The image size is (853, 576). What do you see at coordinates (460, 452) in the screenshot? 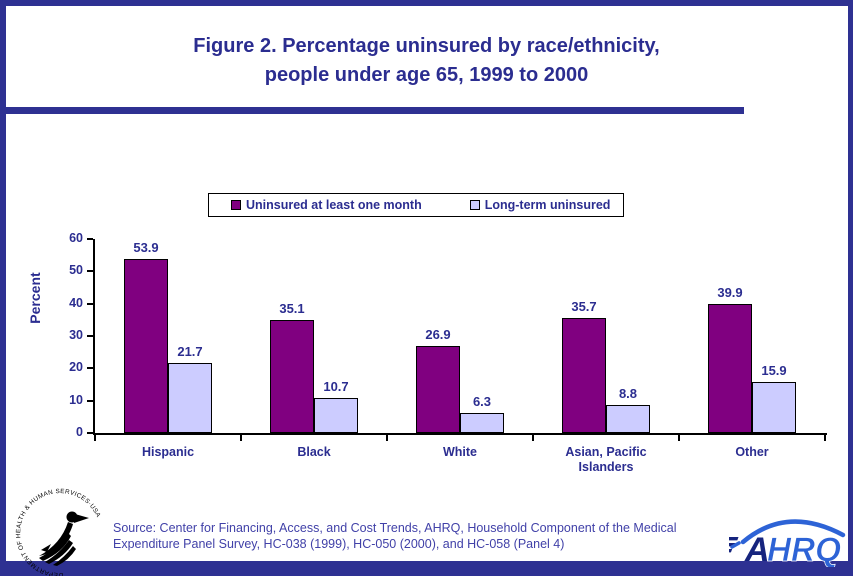
I see `x-category-label: White` at bounding box center [460, 452].